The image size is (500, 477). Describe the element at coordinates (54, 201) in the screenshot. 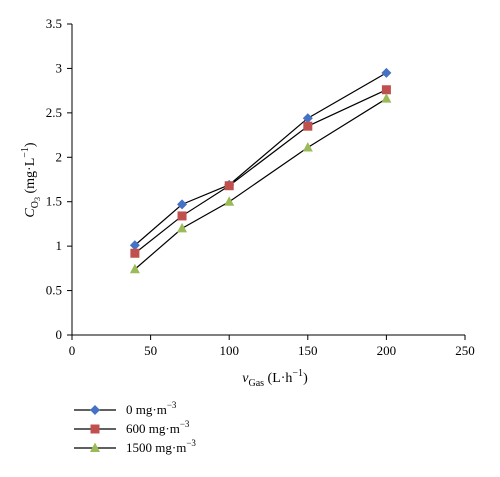

I see `y-tick-label: 1.5` at that location.